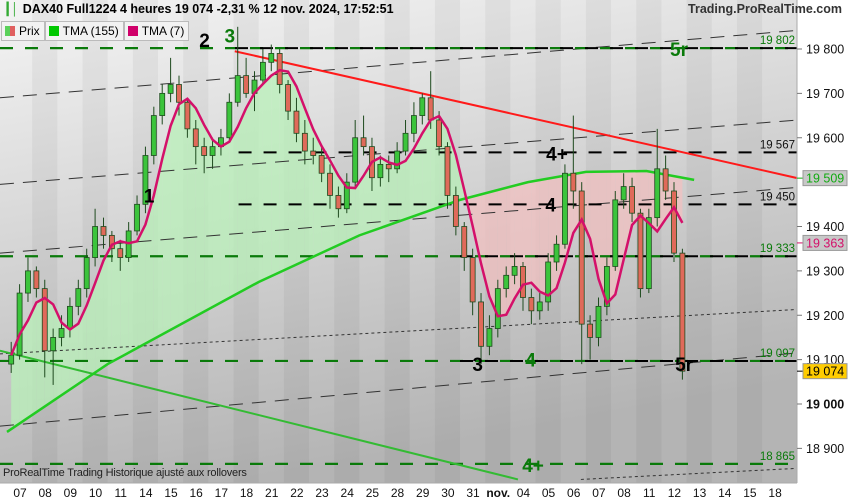 The image size is (850, 500). I want to click on x-tick-label: 10, so click(96, 493).